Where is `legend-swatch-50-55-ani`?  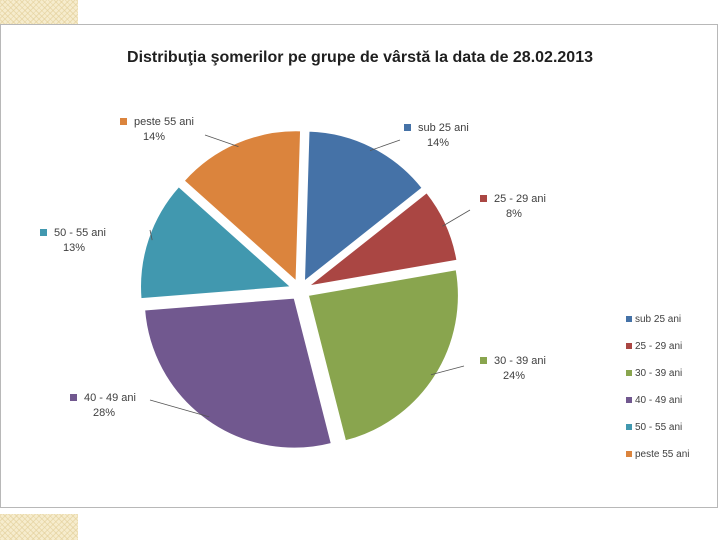
legend-swatch-50-55-ani is located at coordinates (629, 427).